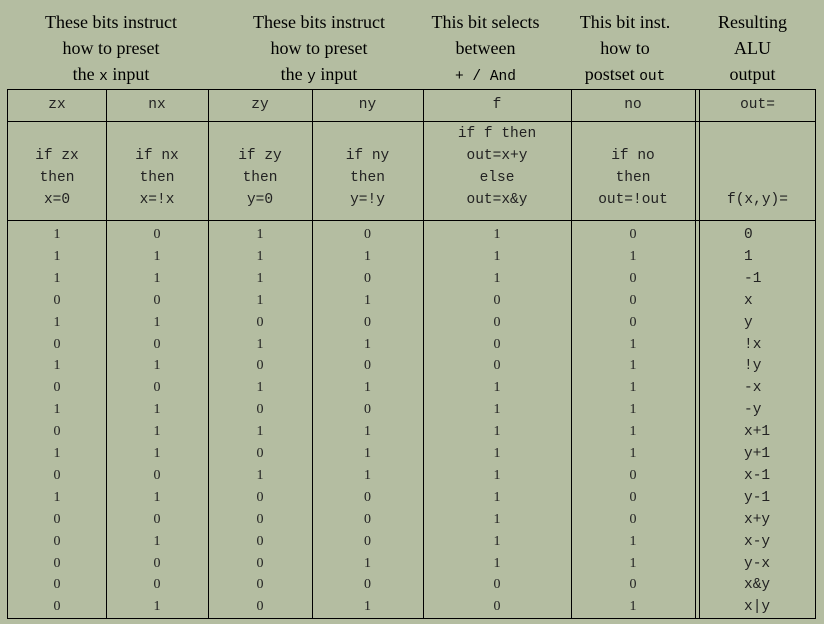 Image resolution: width=824 pixels, height=624 pixels. I want to click on header-ny: ny, so click(367, 105).